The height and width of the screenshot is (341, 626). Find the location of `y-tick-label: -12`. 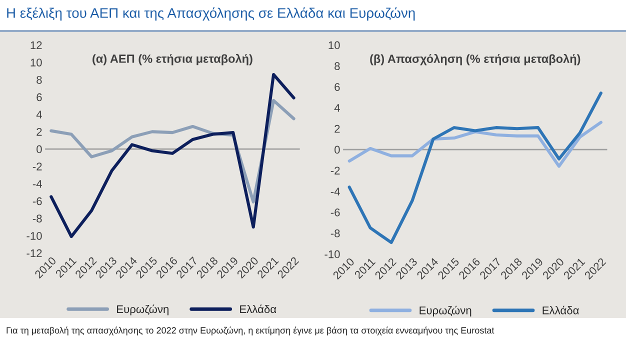

y-tick-label: -12 is located at coordinates (34, 253).